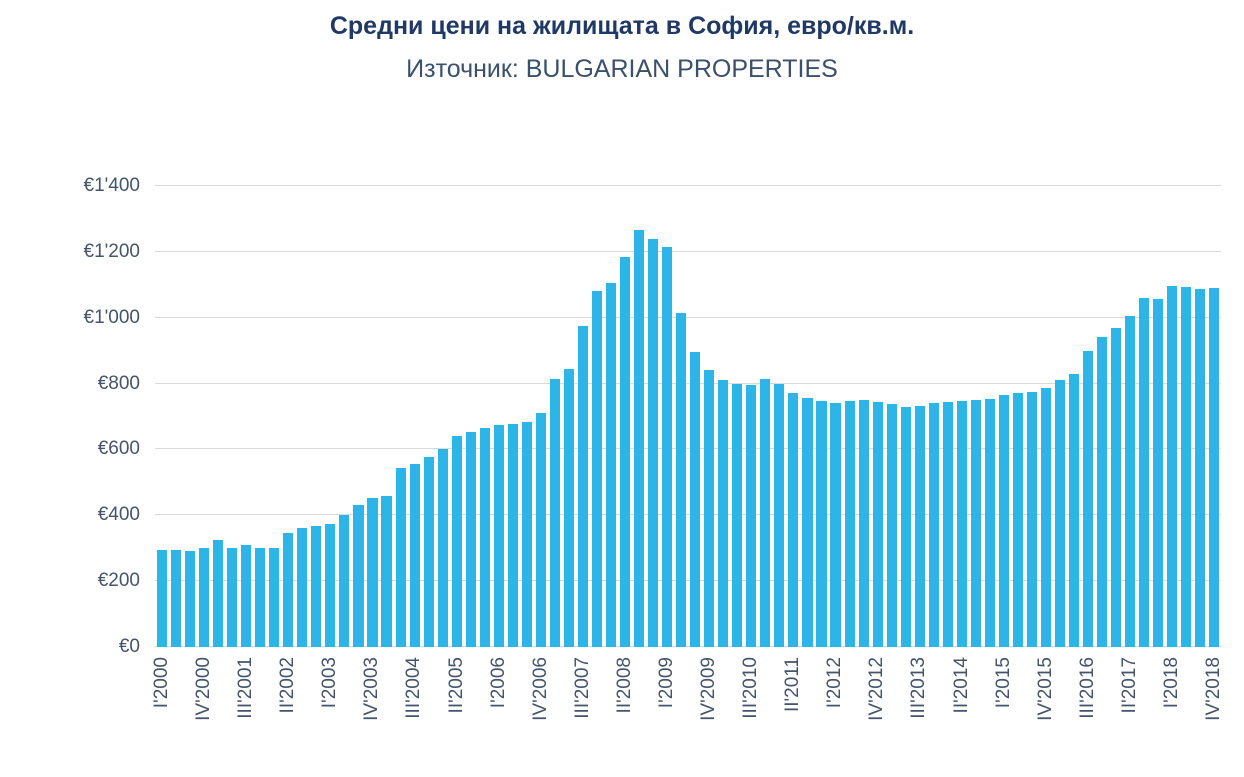 Image resolution: width=1244 pixels, height=777 pixels. What do you see at coordinates (1171, 683) in the screenshot?
I see `x-axis-label: I'2018` at bounding box center [1171, 683].